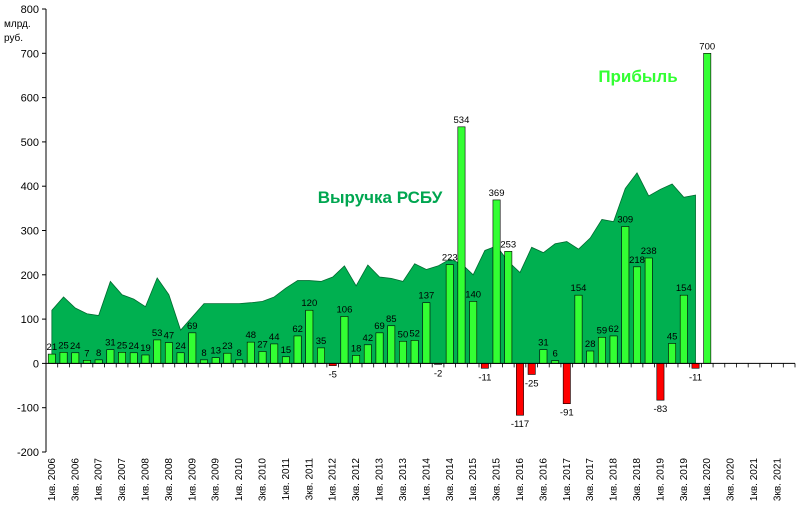 The height and width of the screenshot is (511, 800). What do you see at coordinates (567, 479) in the screenshot?
I see `x-tick-label: 1кв. 2017` at bounding box center [567, 479].